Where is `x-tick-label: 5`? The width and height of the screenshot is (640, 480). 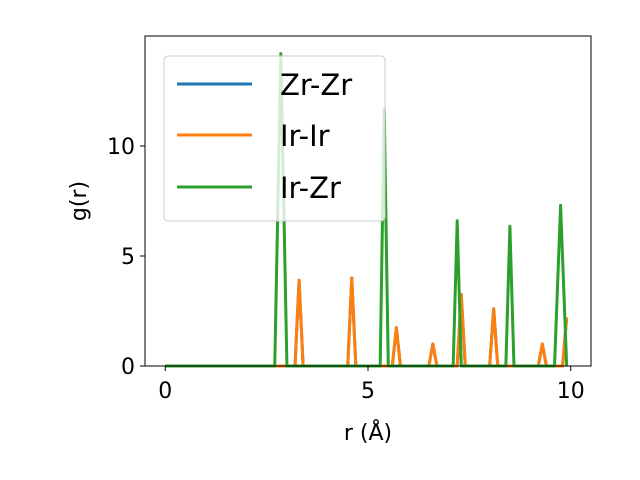
x-tick-label: 5 is located at coordinates (368, 391).